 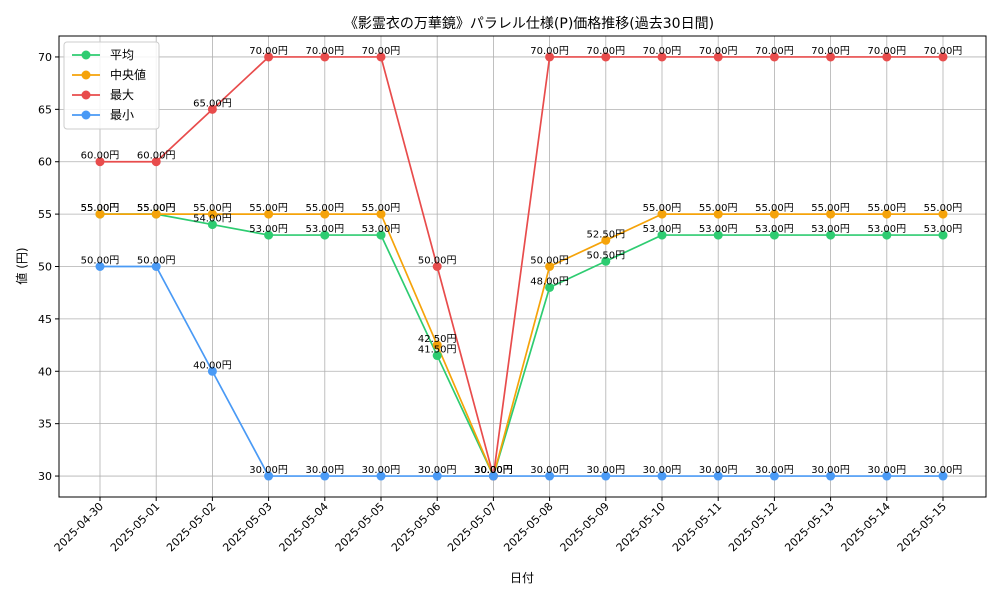 I want to click on data-label: 40.00円, so click(x=212, y=365).